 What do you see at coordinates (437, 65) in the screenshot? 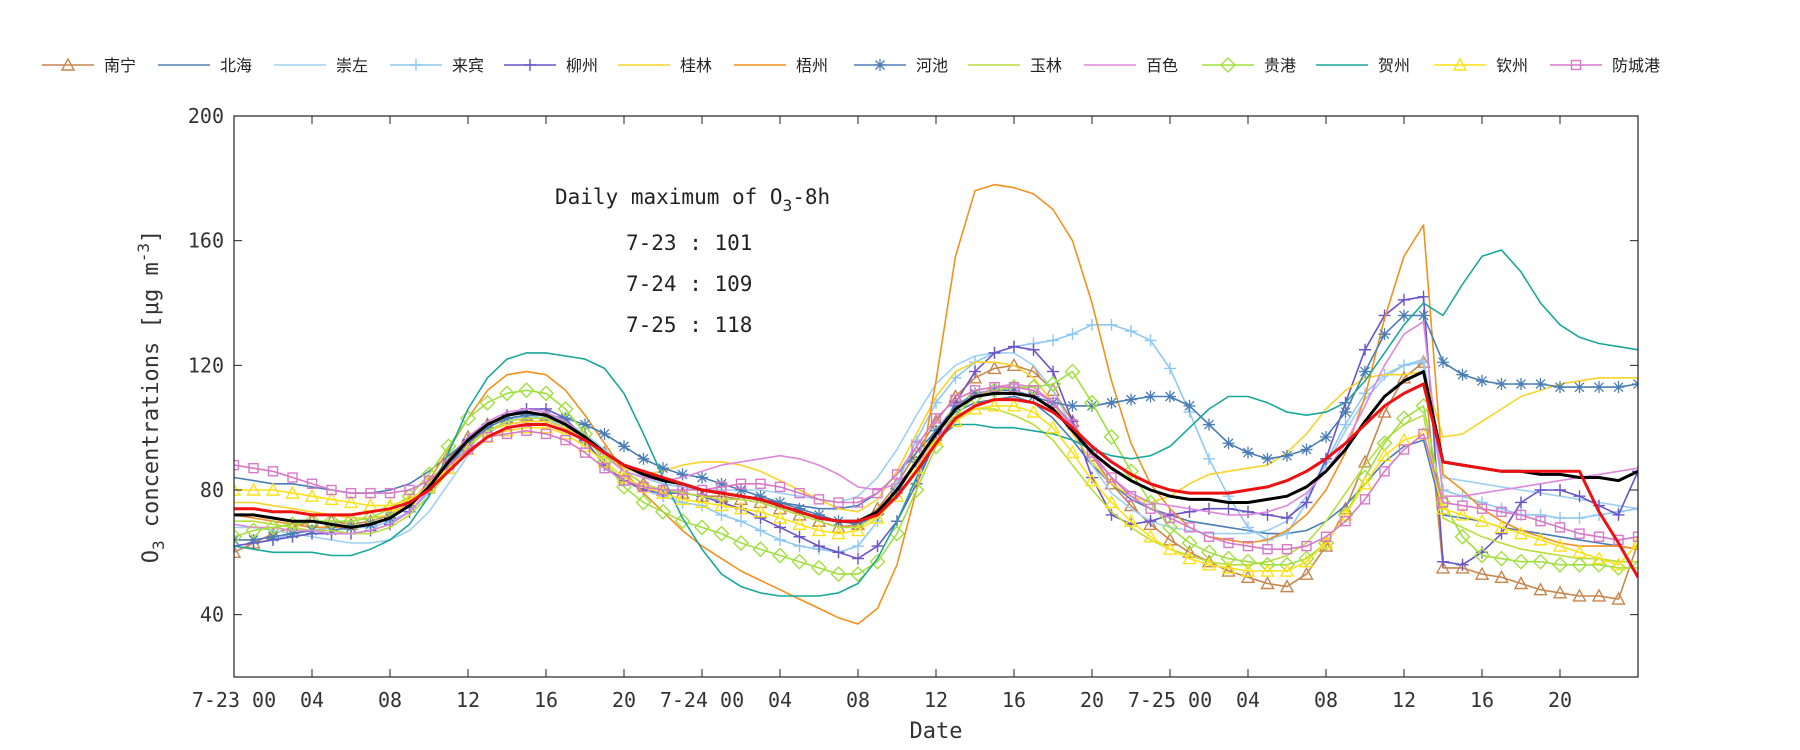
I see `legend-item-来宾: 来宾` at bounding box center [437, 65].